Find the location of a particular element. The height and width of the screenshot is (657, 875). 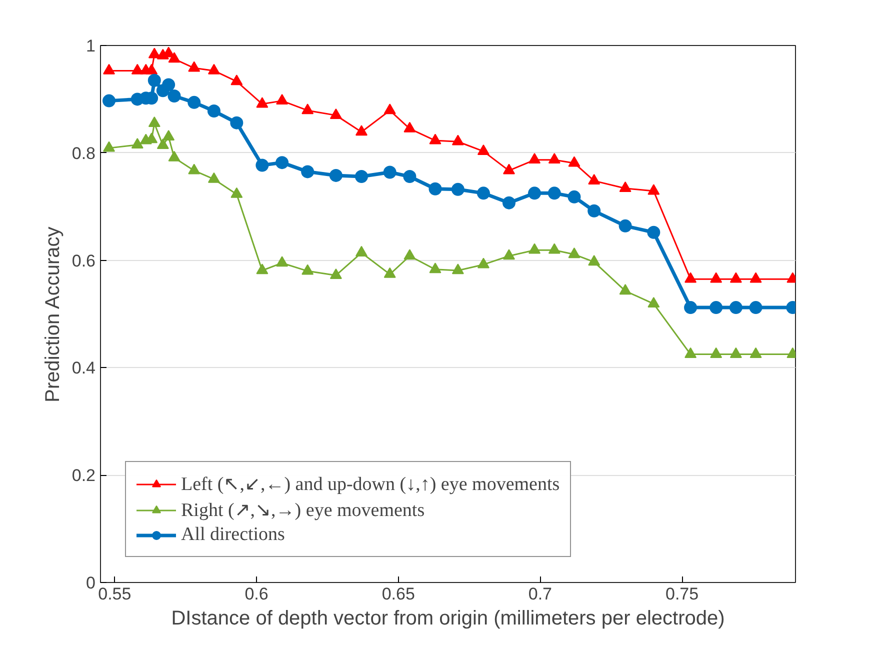

x-tick-label: 0.7 is located at coordinates (540, 594).